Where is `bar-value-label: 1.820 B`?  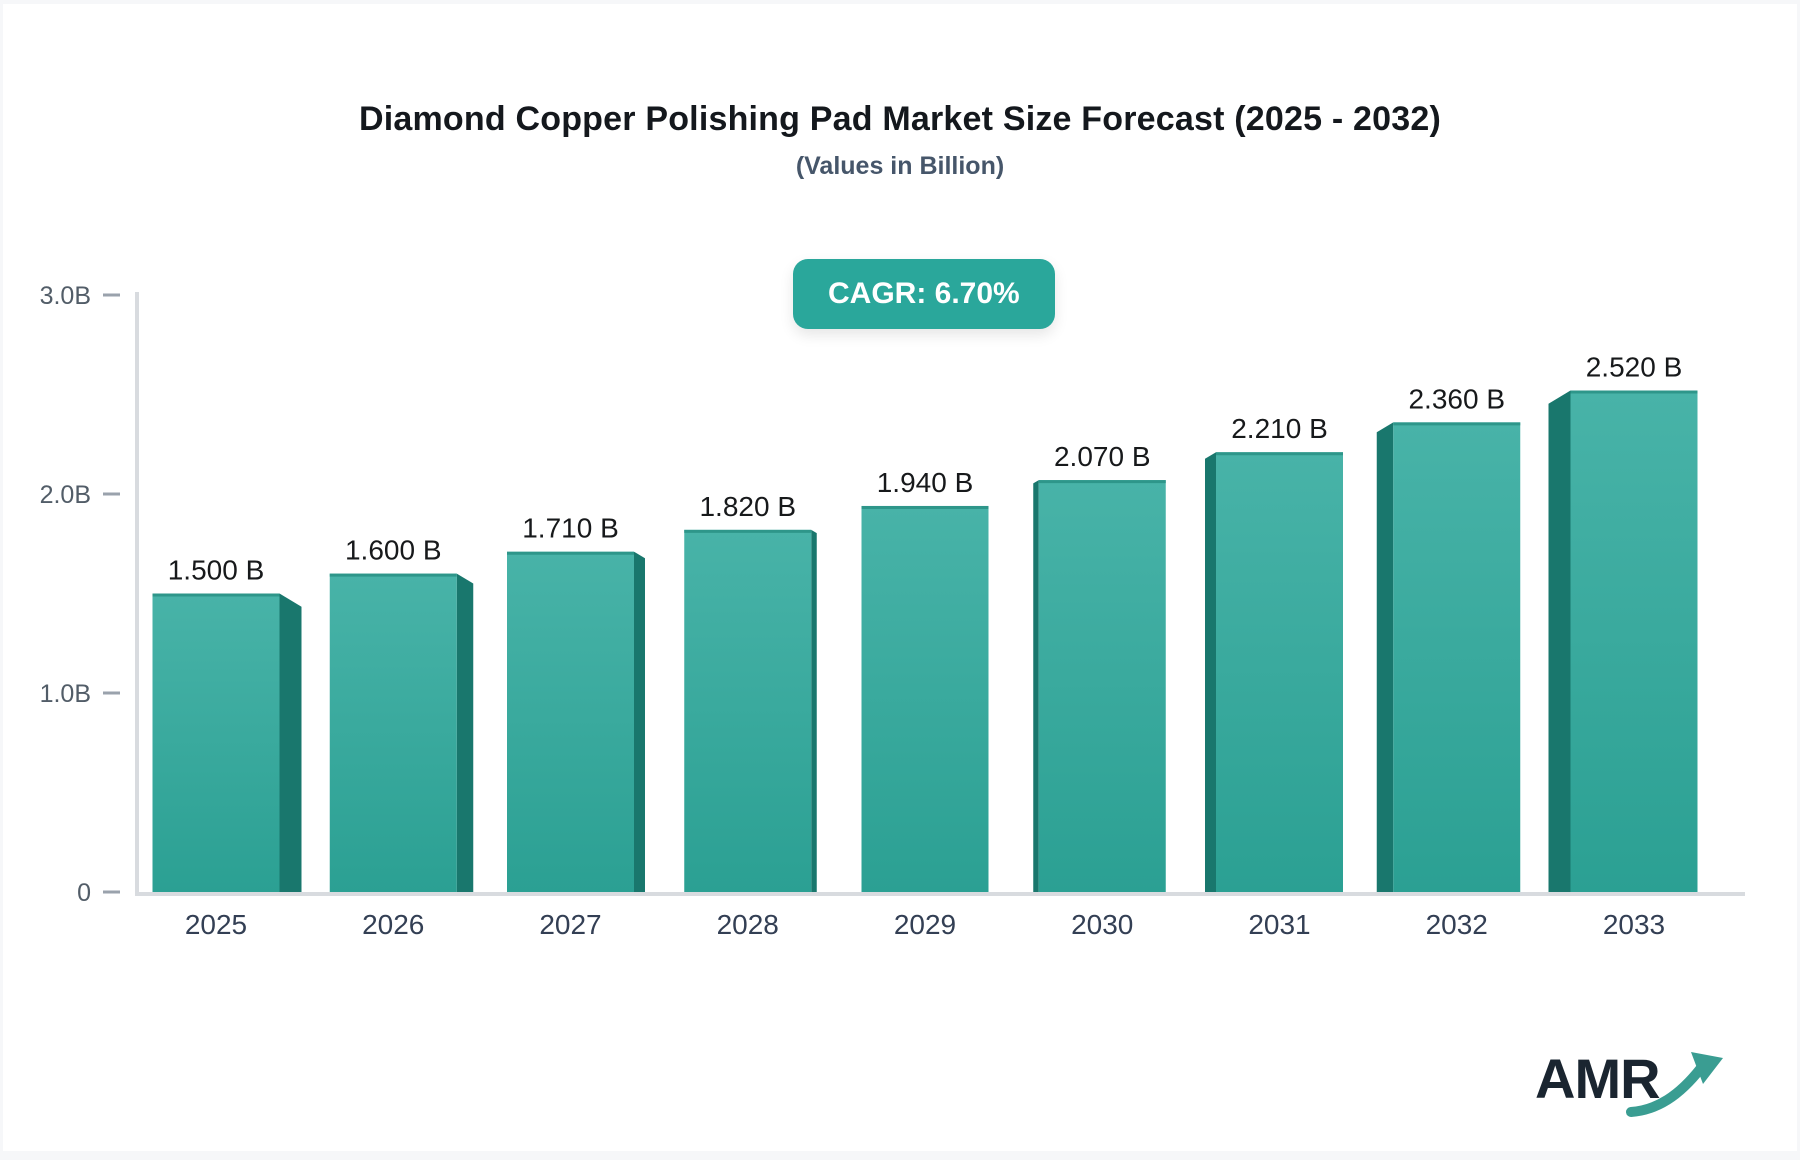 bar-value-label: 1.820 B is located at coordinates (747, 506).